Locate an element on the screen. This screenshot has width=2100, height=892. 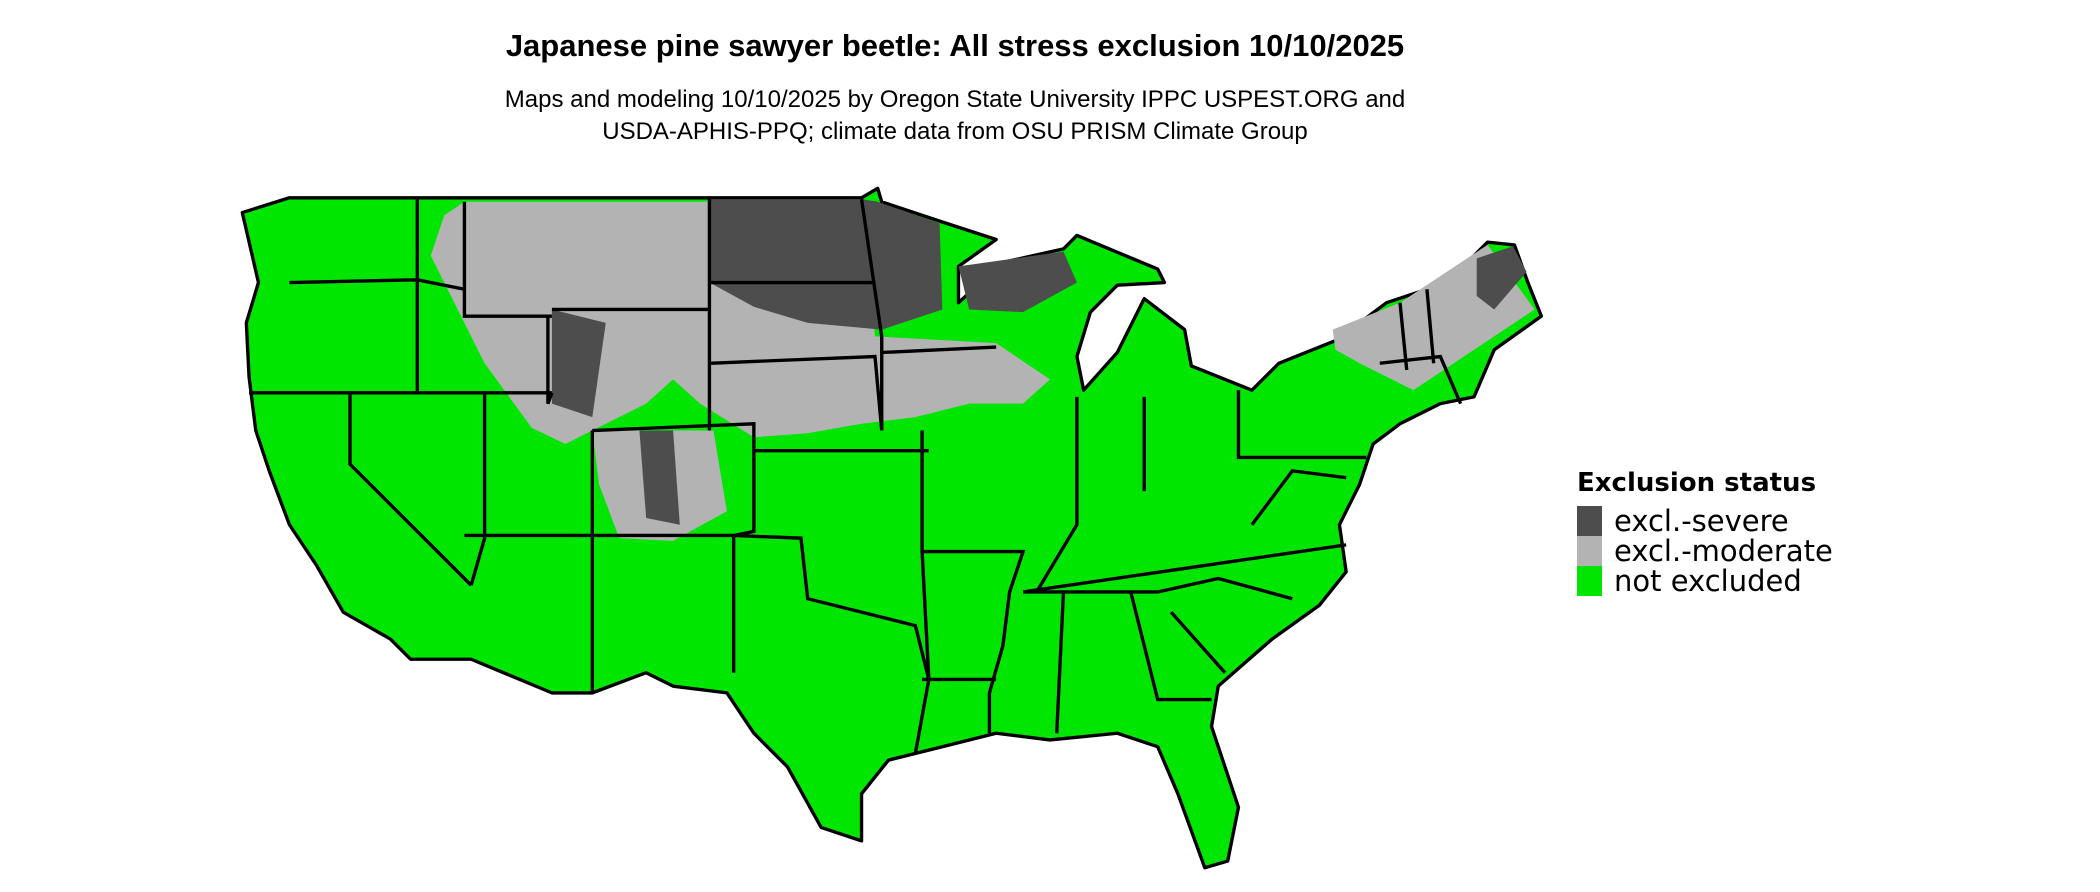
legend-swatch-moderate is located at coordinates (1589, 551).